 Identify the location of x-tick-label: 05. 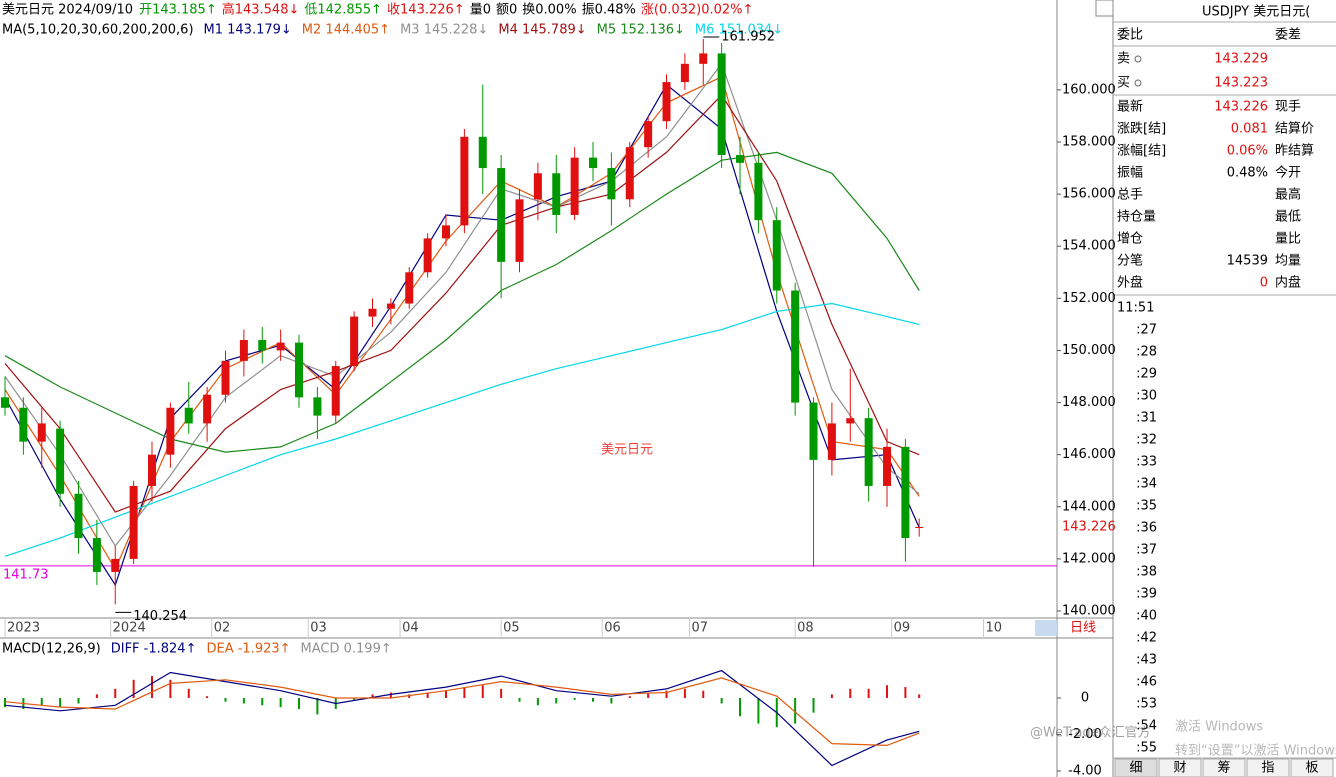
(511, 628).